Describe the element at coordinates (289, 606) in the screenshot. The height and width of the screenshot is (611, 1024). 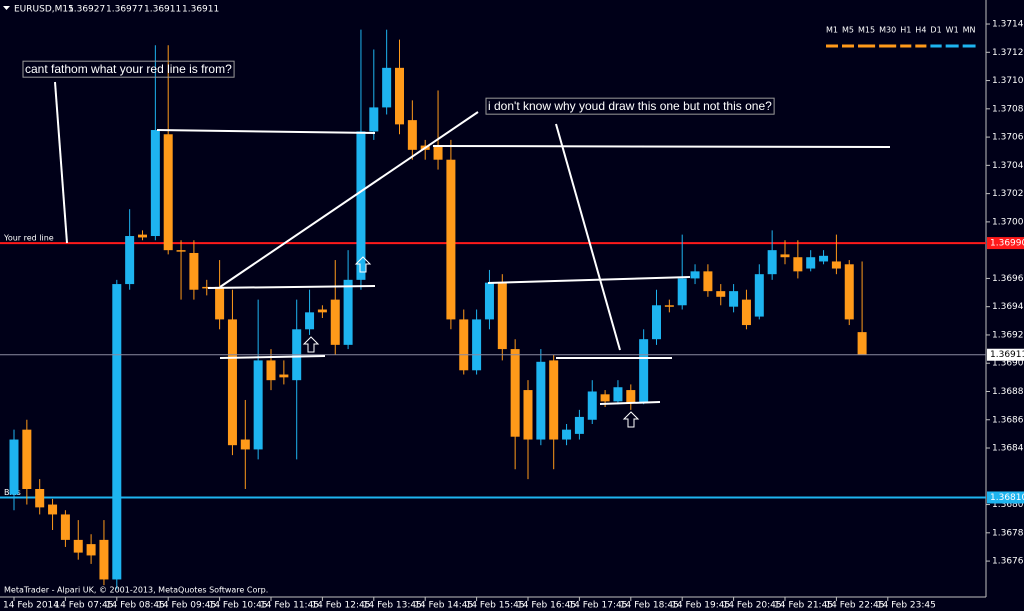
I see `x-tick-label: 14 Feb 11:45` at that location.